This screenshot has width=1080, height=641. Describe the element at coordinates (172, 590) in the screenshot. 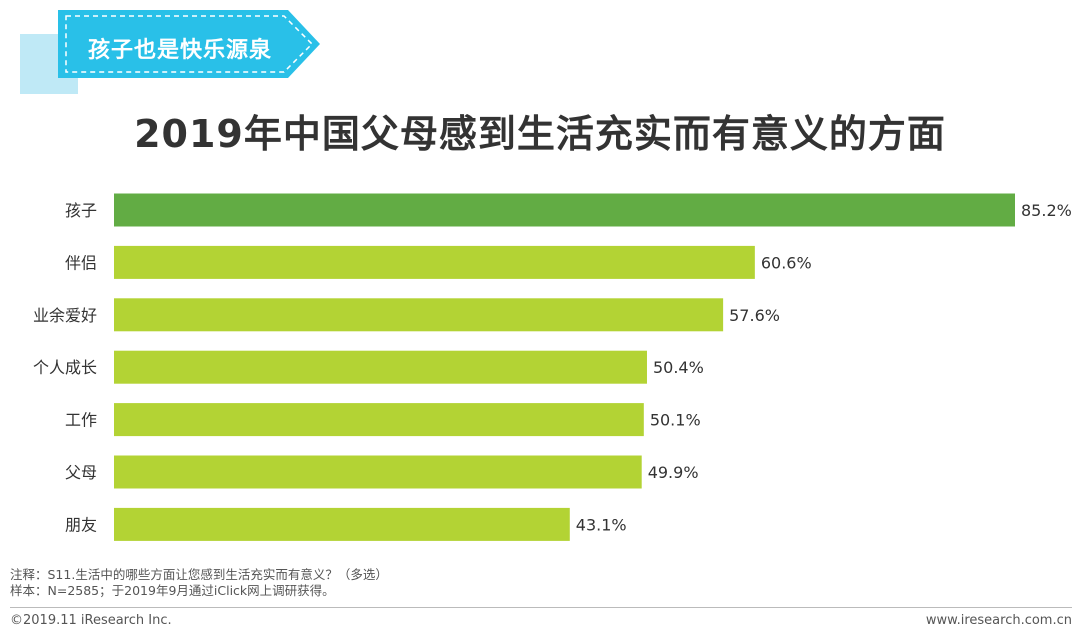

I see `sample-line: 样本：N=2585；于2019年9月通过iClick网上调研获得。` at that location.